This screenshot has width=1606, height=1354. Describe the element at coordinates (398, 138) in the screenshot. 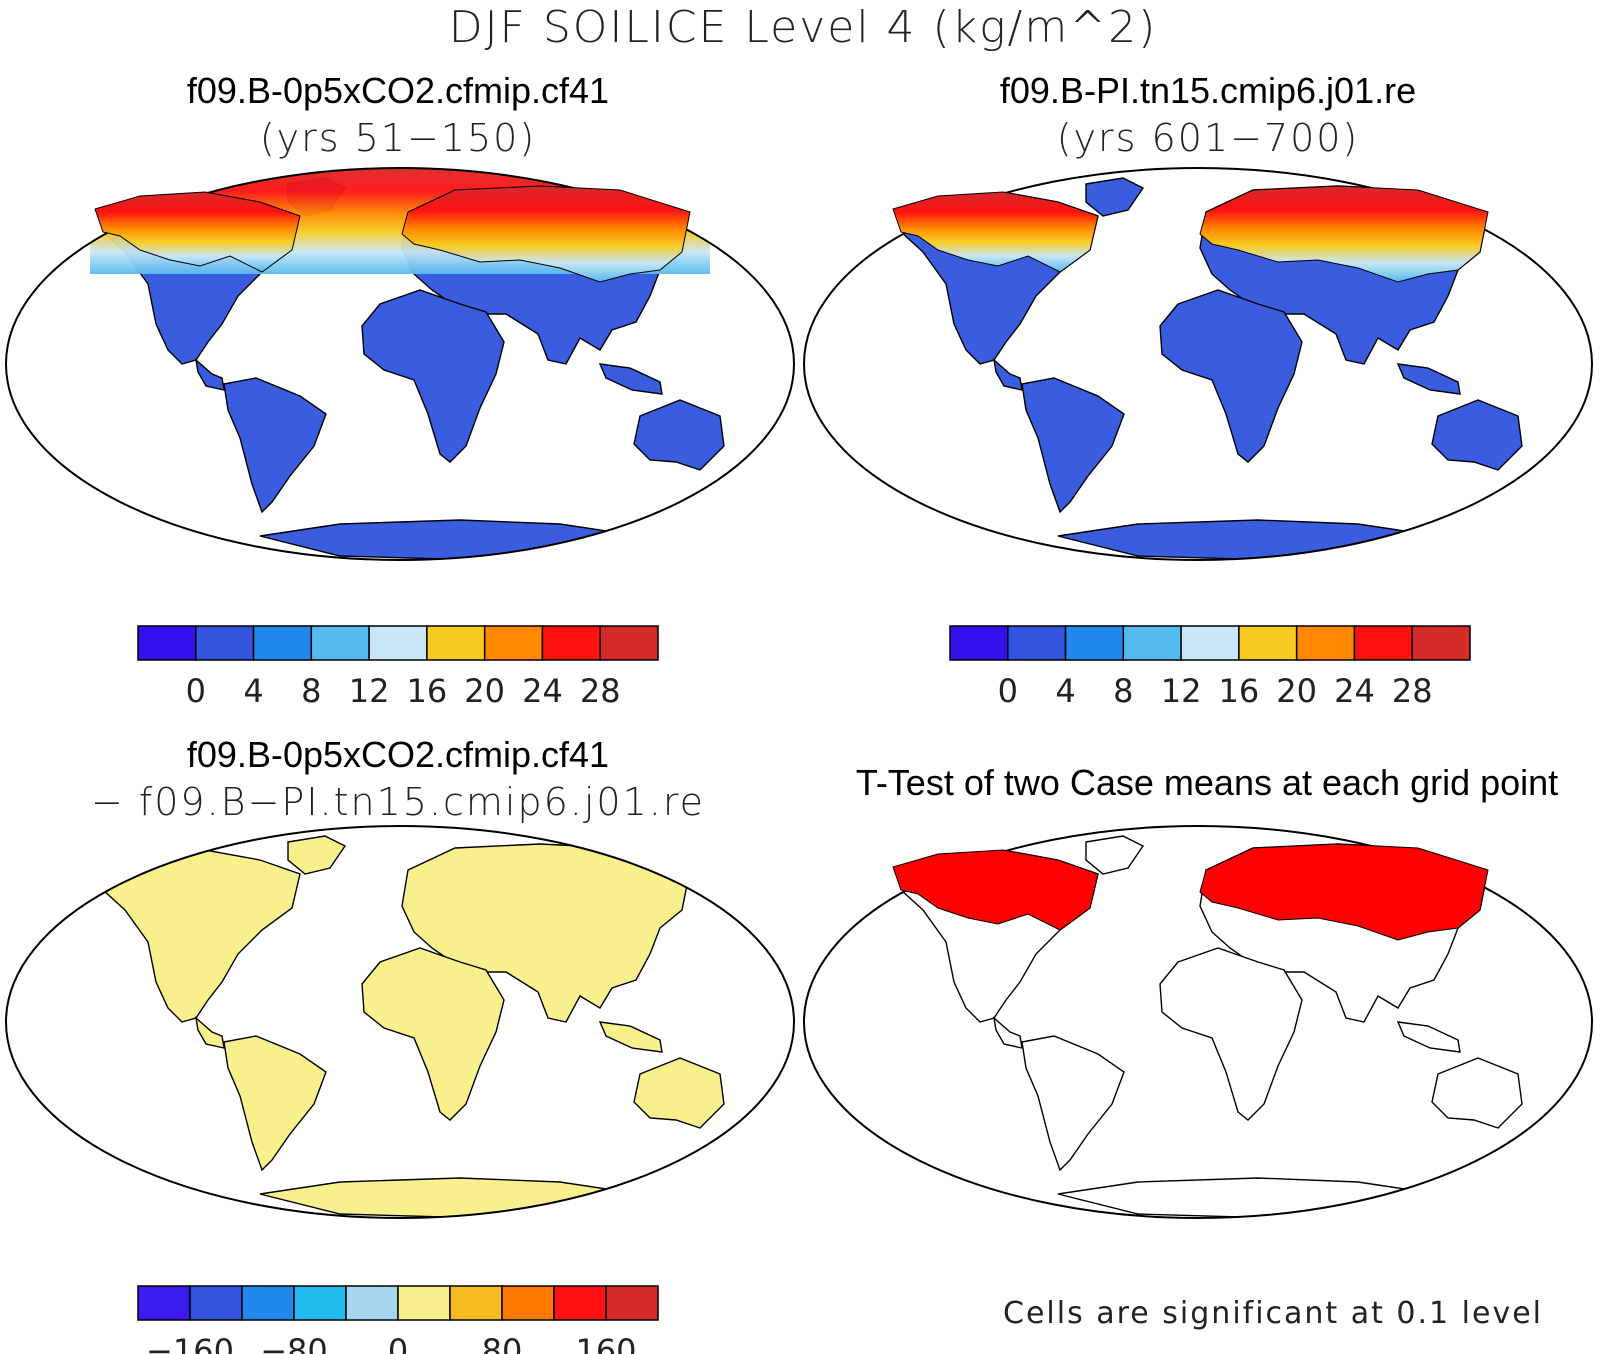

I see `panel-1-subtitle: (yrs 51−150)` at that location.